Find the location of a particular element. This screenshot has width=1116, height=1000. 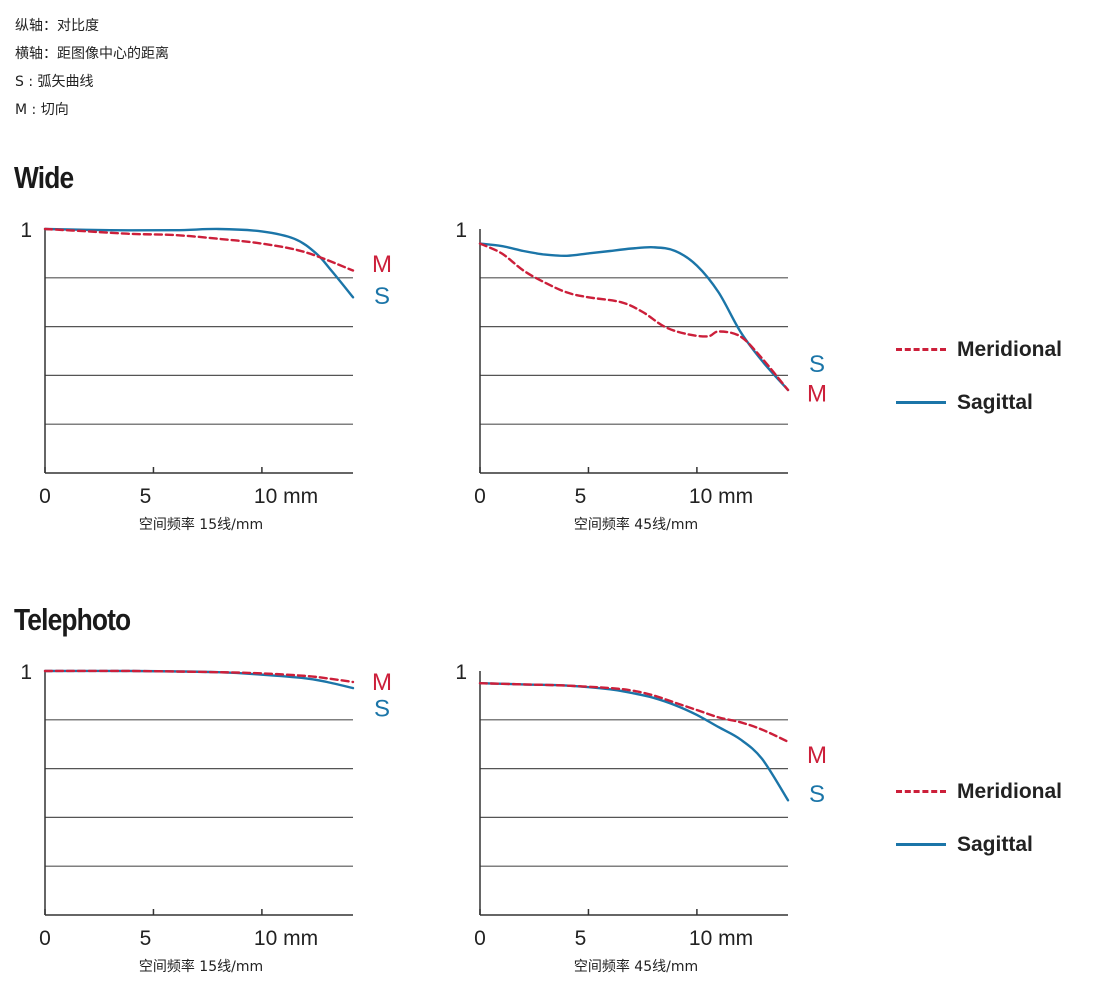

note-line: M : 切向 is located at coordinates (42, 110).